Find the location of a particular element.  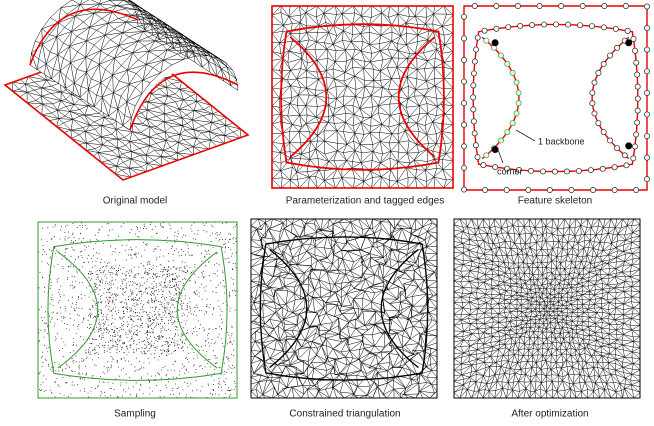

cylinder is located at coordinates (134, 69).